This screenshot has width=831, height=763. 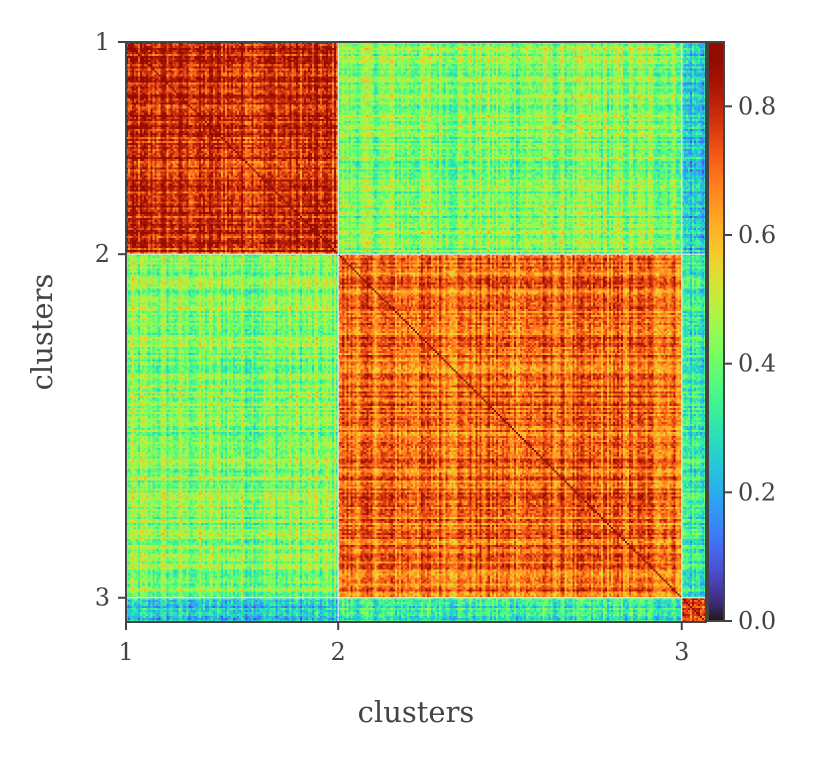 What do you see at coordinates (757, 106) in the screenshot?
I see `colorbar-tick-label: 0.8` at bounding box center [757, 106].